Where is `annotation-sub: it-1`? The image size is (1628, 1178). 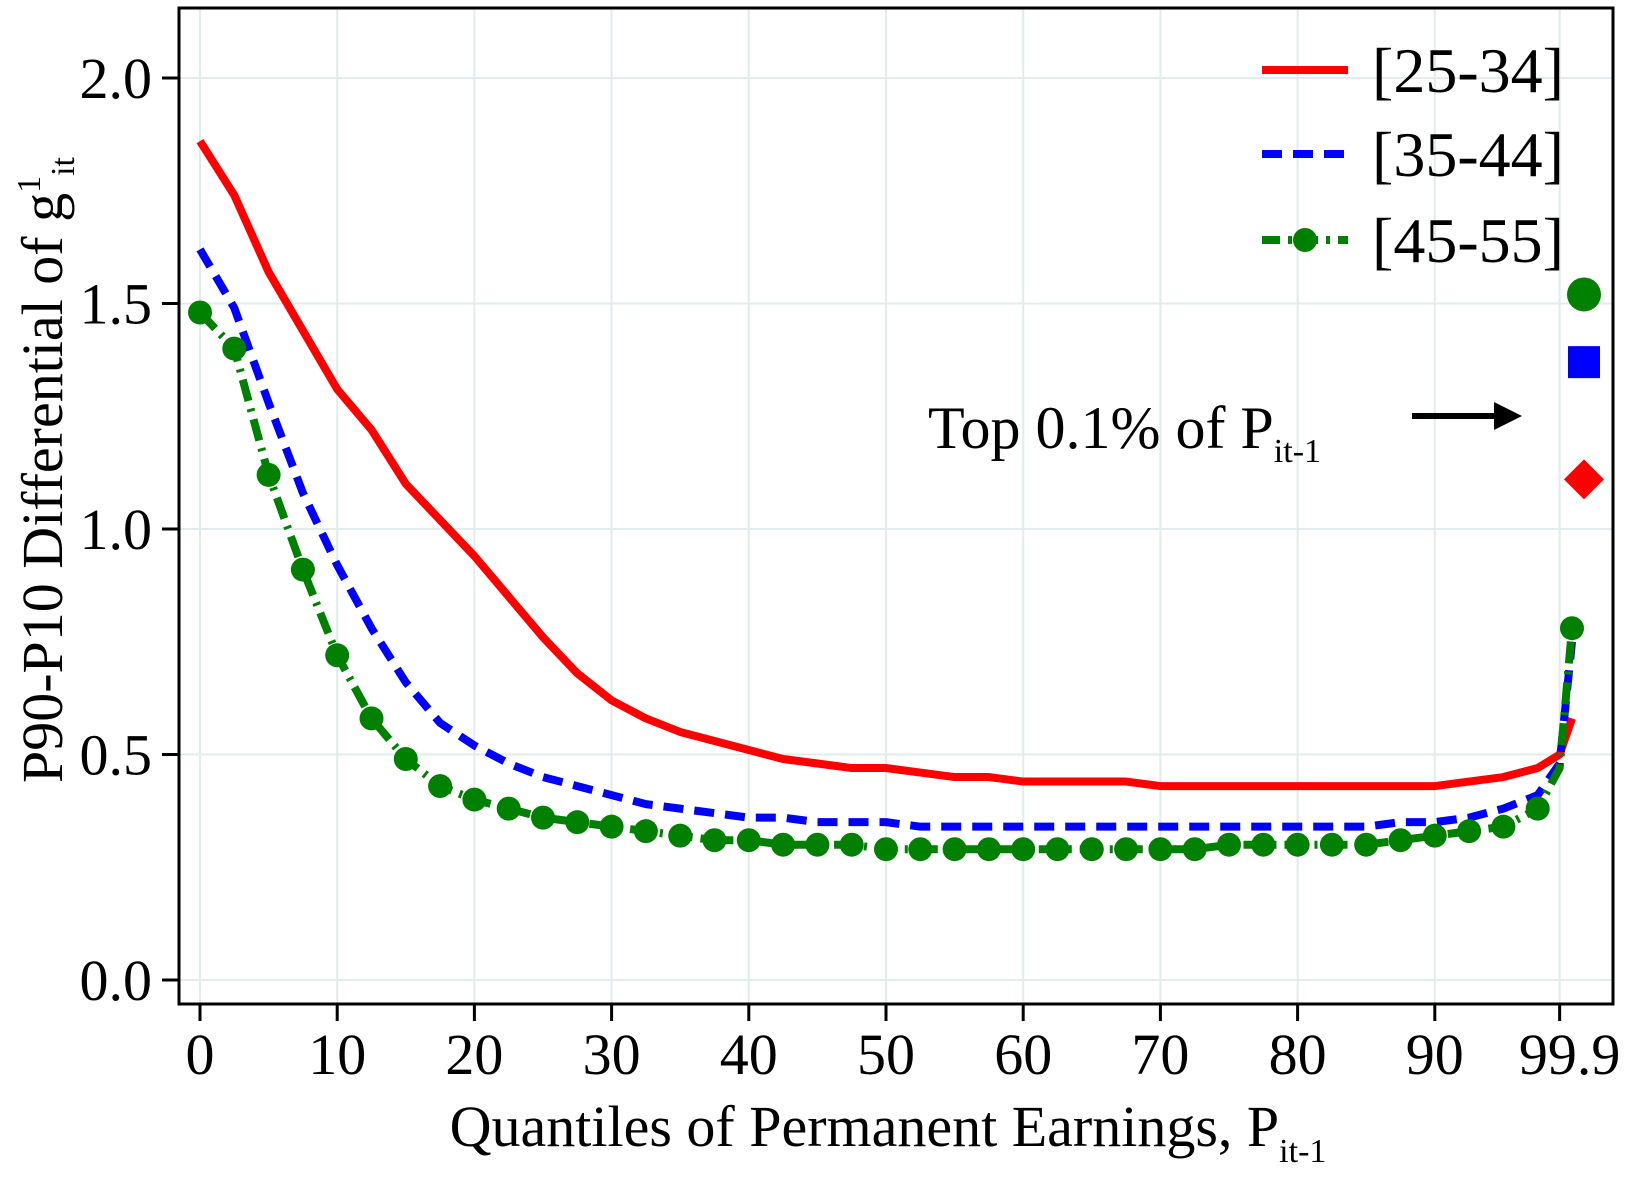 annotation-sub: it-1 is located at coordinates (1297, 451).